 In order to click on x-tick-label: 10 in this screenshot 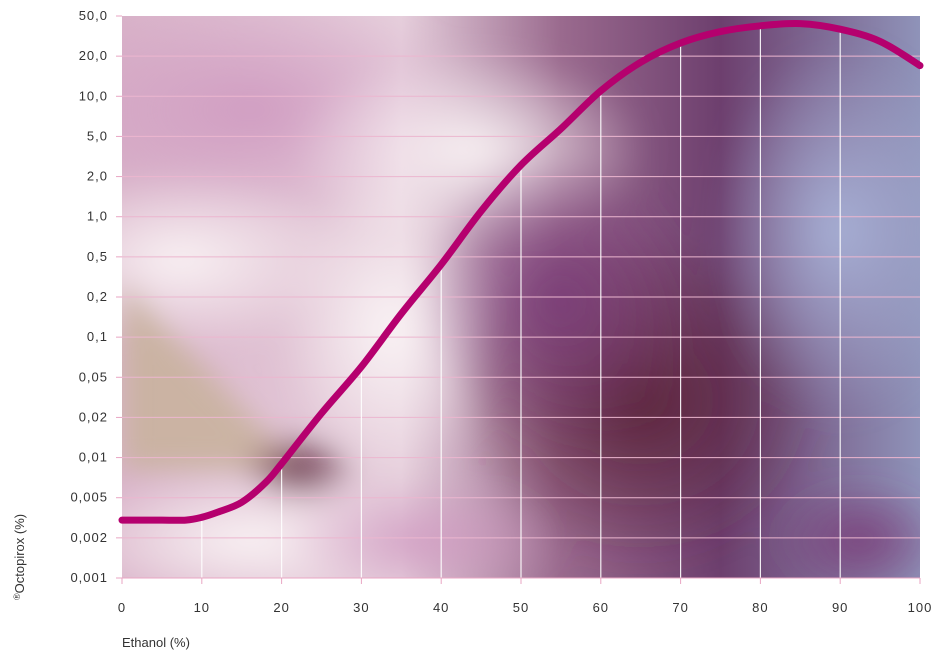, I will do `click(202, 607)`.